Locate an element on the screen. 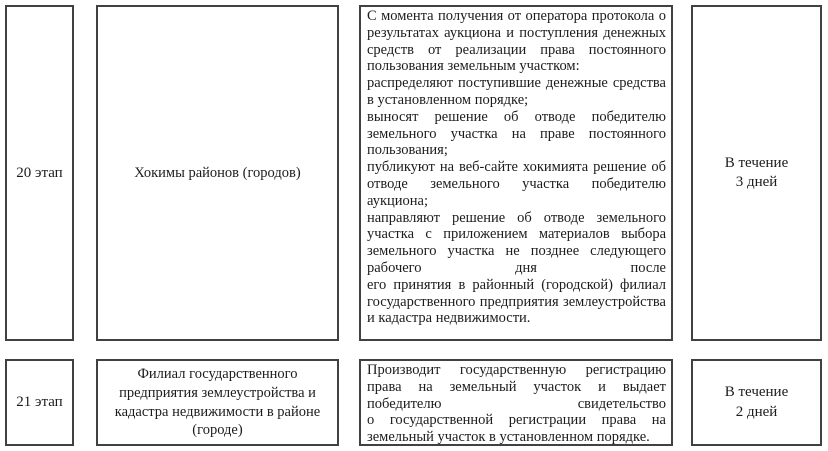 The width and height of the screenshot is (828, 451). stage-number-label: 20 этап is located at coordinates (39, 172).